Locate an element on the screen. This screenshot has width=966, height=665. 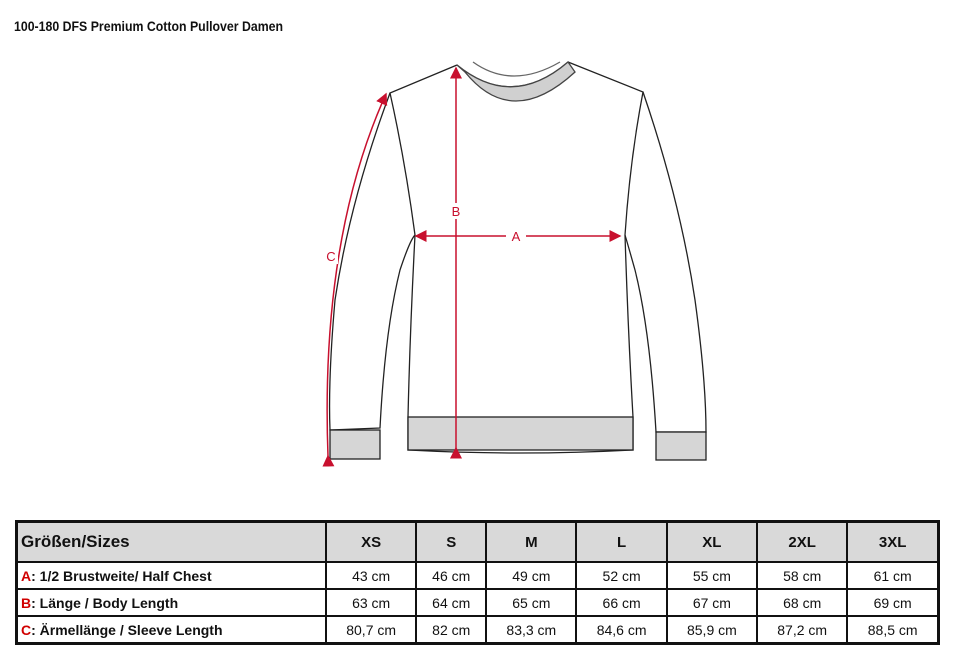
row-label: B: Länge / Body Length is located at coordinates (171, 602).